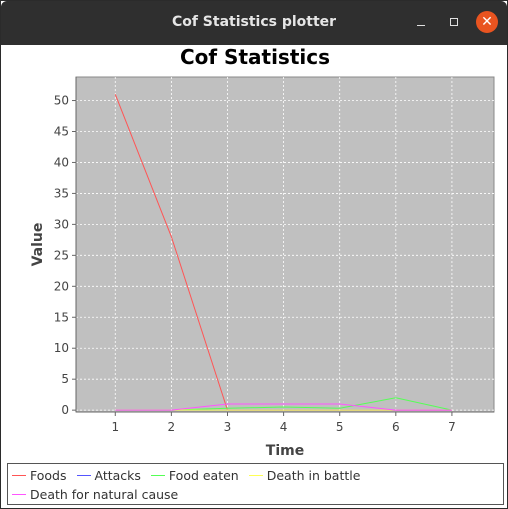  What do you see at coordinates (285, 451) in the screenshot?
I see `x-axis-label: Time` at bounding box center [285, 451].